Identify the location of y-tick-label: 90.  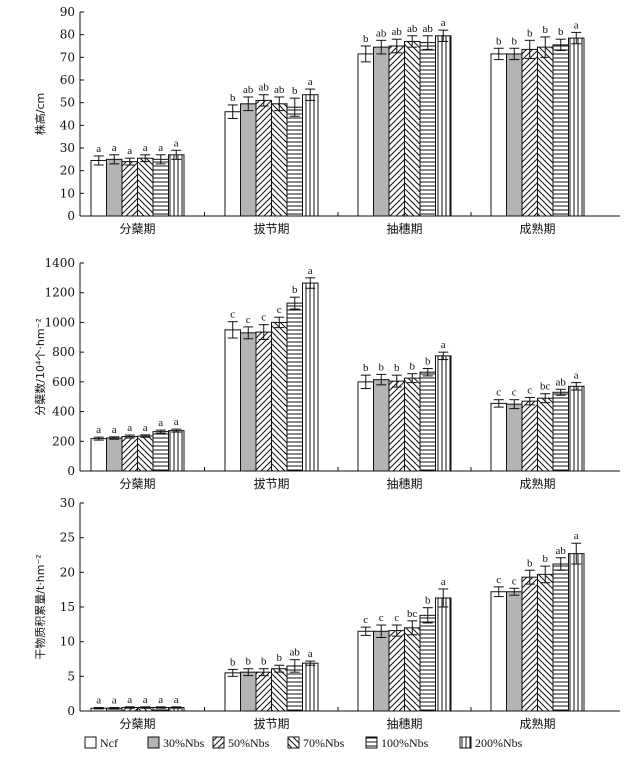
(67, 12).